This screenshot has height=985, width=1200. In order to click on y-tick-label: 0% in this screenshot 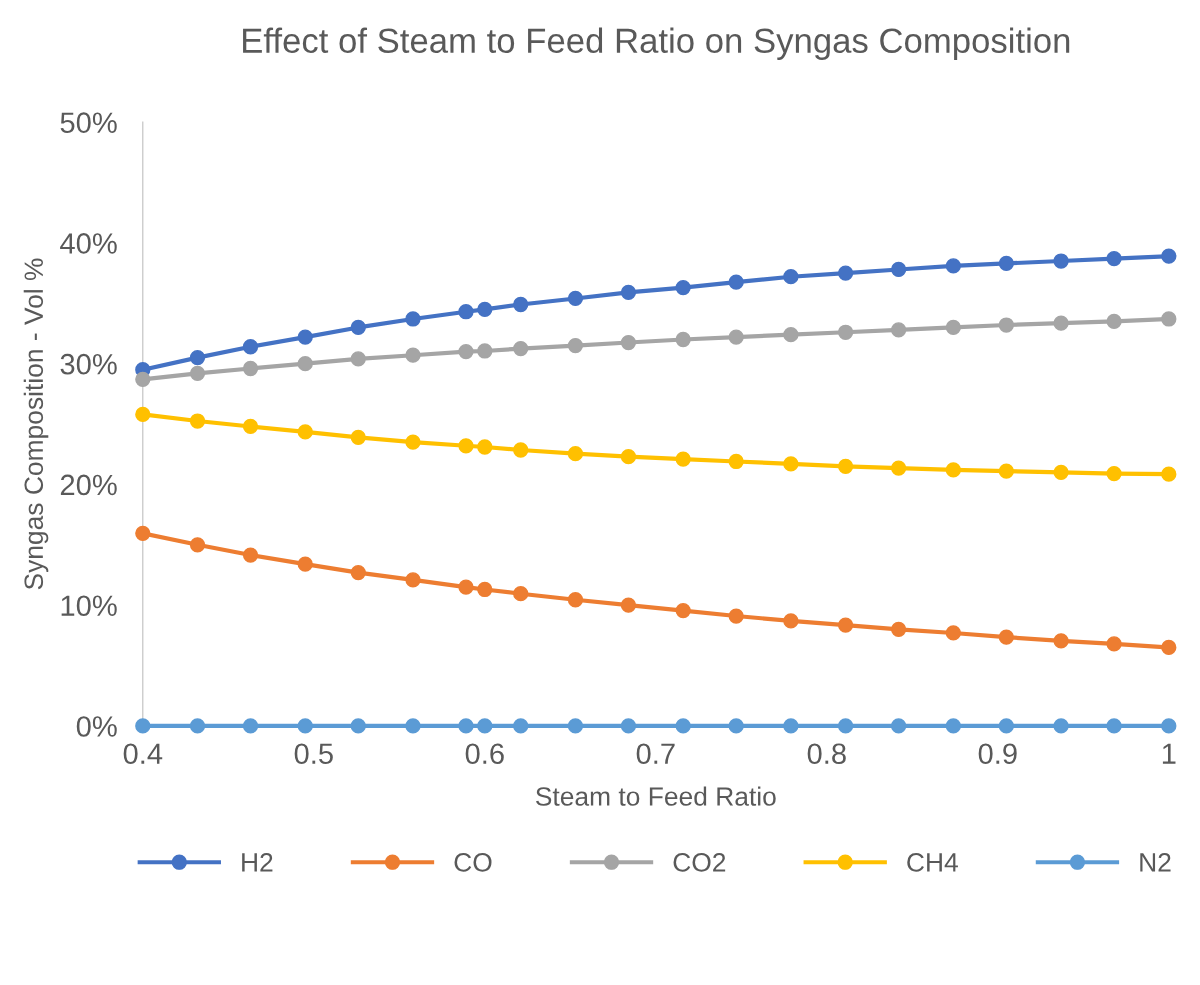, I will do `click(96, 726)`.